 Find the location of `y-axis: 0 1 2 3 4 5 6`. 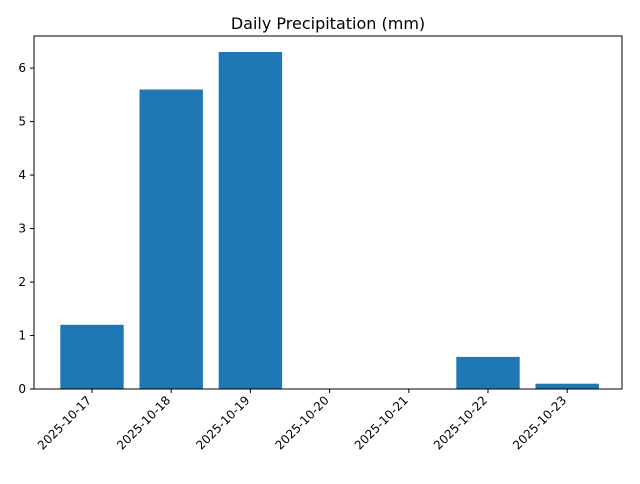

y-axis: 0 1 2 3 4 5 6 is located at coordinates (26, 228).